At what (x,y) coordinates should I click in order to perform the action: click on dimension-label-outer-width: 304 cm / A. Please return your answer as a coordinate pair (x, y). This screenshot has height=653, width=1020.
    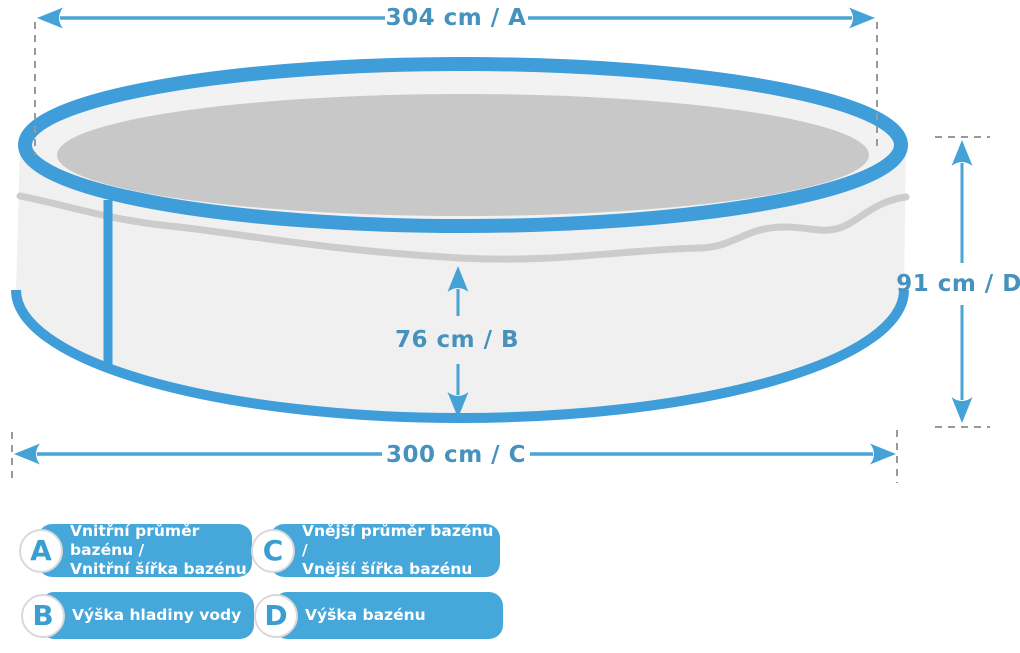
    Looking at the image, I should click on (456, 18).